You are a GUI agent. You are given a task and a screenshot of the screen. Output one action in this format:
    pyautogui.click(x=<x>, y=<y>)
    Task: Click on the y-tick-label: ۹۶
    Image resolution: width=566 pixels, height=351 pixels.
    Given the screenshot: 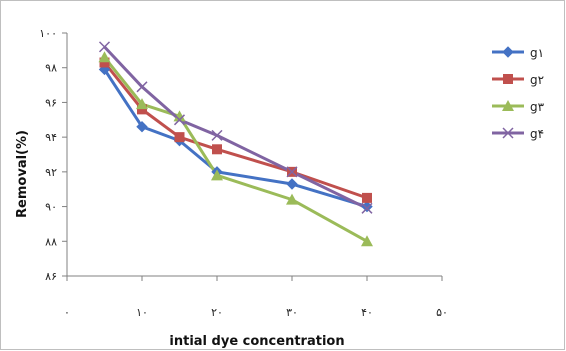 What is the action you would take?
    pyautogui.click(x=51, y=102)
    